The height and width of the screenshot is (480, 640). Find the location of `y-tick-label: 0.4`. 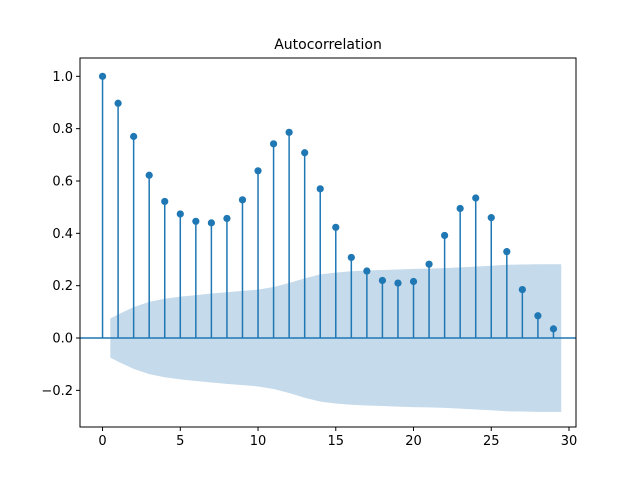

y-tick-label: 0.4 is located at coordinates (62, 234).